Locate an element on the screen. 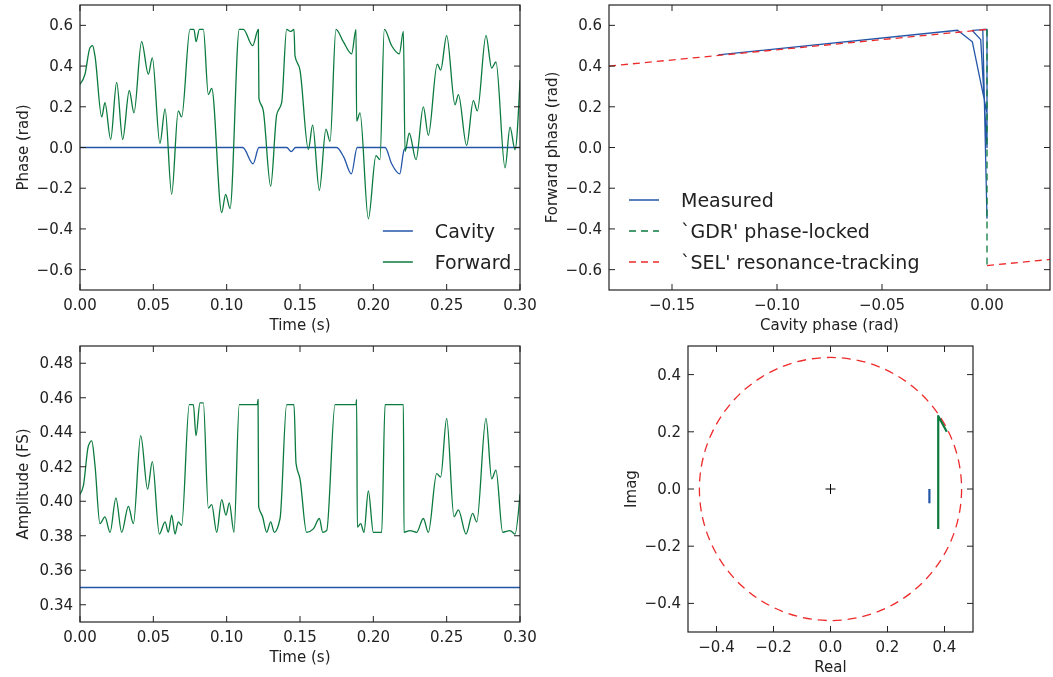 This screenshot has height=677, width=1053. y-axis-title: Imag is located at coordinates (631, 489).